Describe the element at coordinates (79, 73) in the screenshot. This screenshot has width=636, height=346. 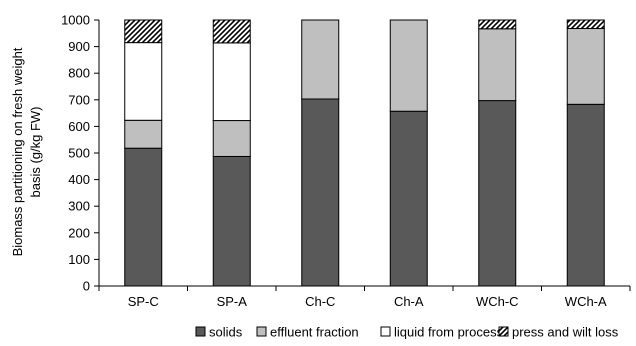
I see `y-tick-label: 800` at that location.